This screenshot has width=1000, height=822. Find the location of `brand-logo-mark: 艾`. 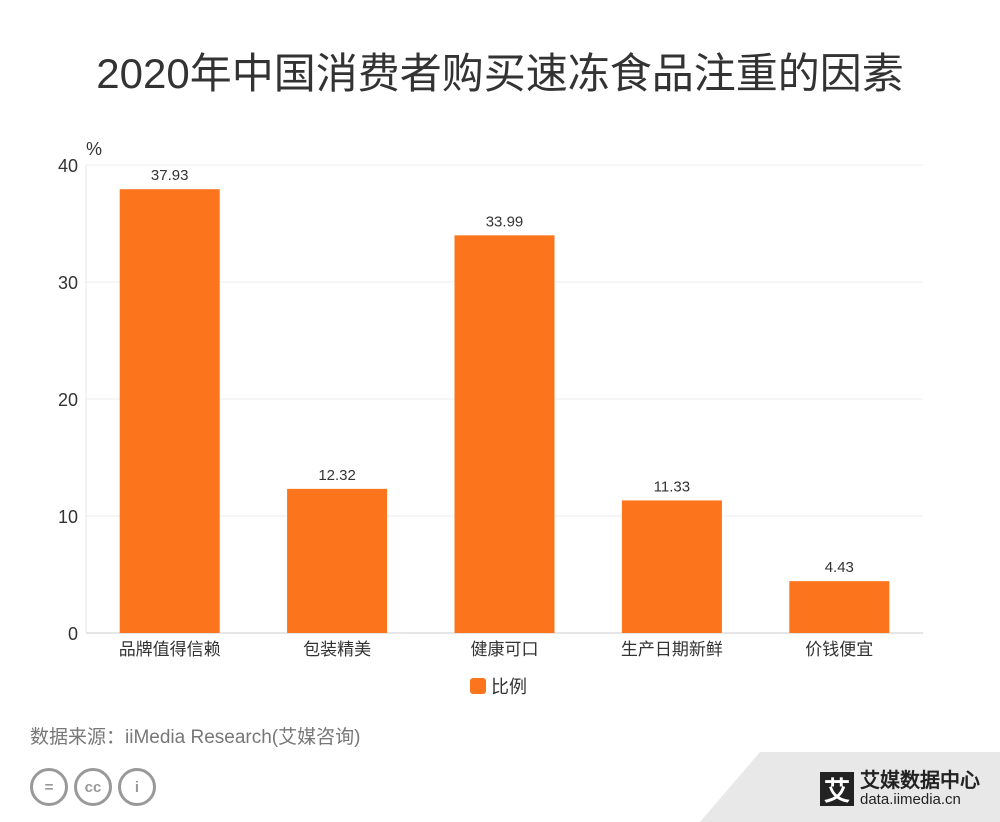

brand-logo-mark: 艾 is located at coordinates (837, 789).